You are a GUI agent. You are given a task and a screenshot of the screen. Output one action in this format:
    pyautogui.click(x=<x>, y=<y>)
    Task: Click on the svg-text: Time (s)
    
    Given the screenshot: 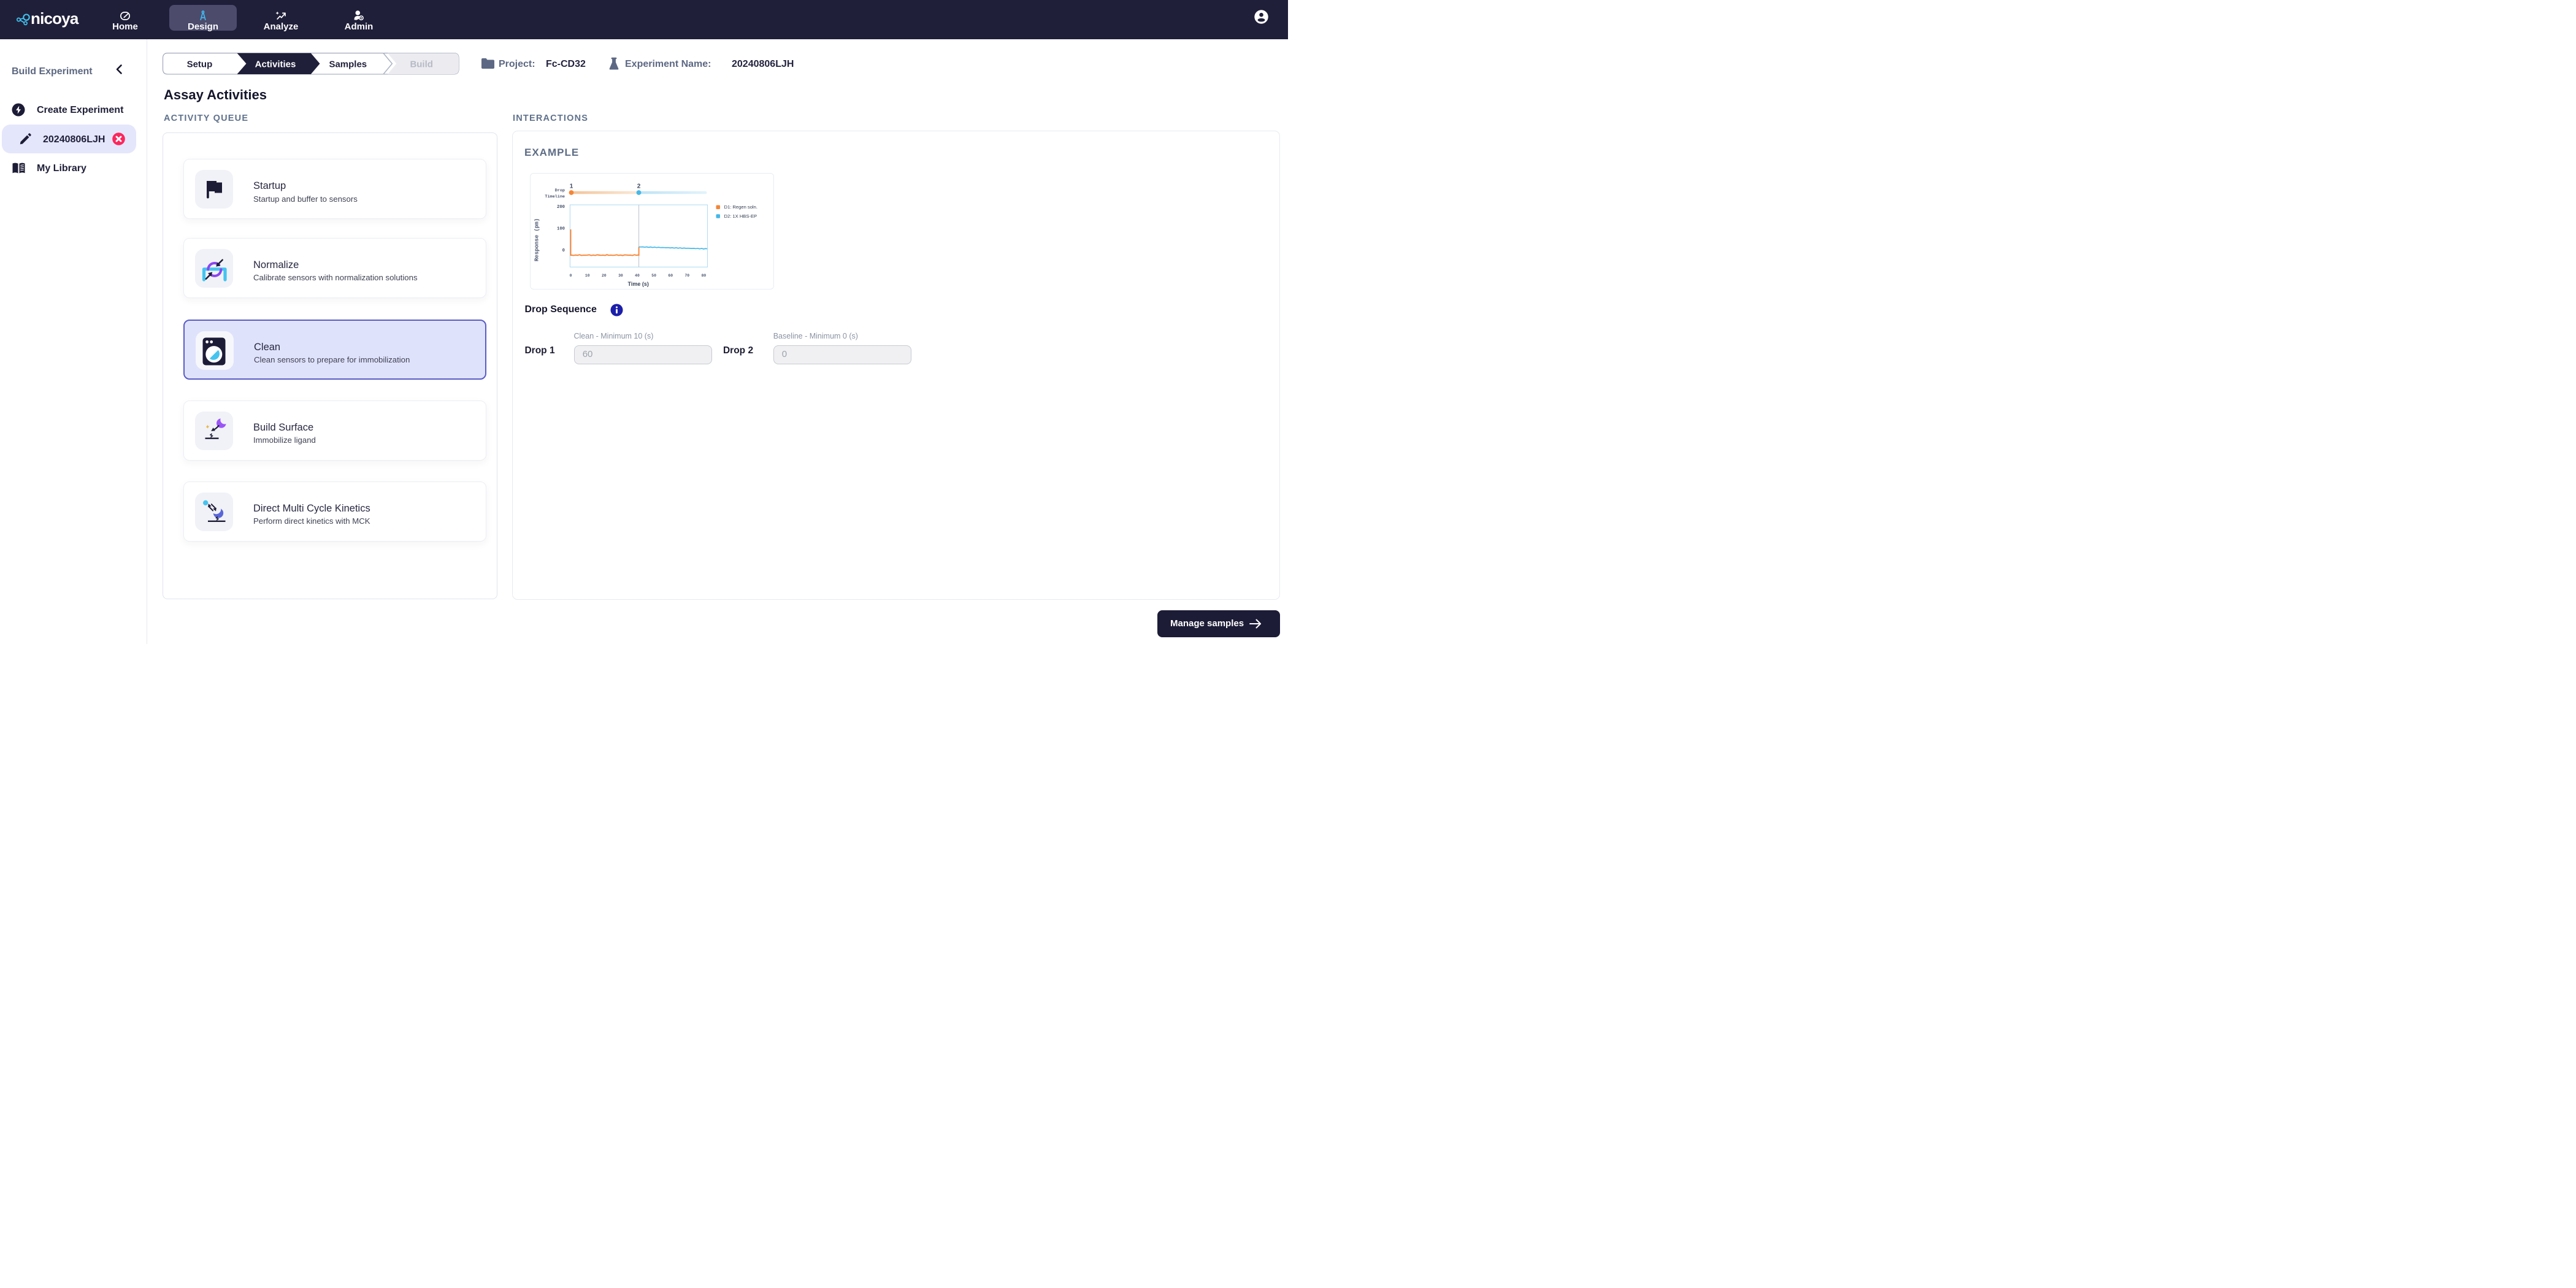 What is the action you would take?
    pyautogui.click(x=638, y=284)
    